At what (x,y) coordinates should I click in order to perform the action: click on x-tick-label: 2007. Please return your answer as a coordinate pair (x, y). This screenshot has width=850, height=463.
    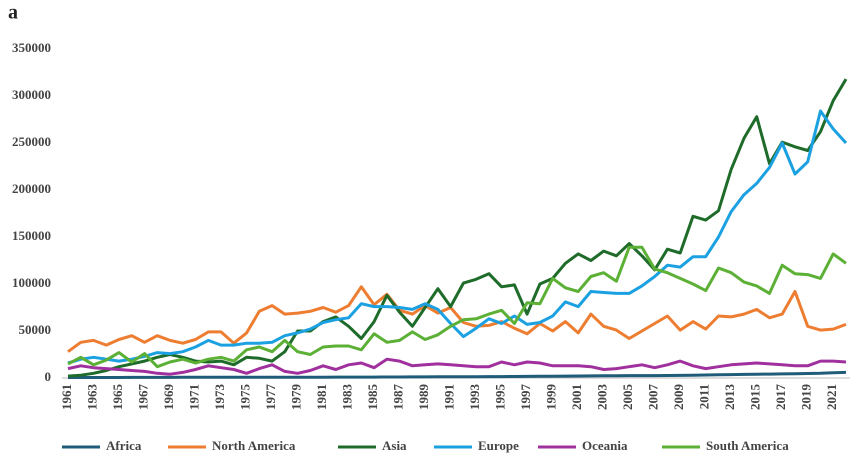
    Looking at the image, I should click on (653, 397).